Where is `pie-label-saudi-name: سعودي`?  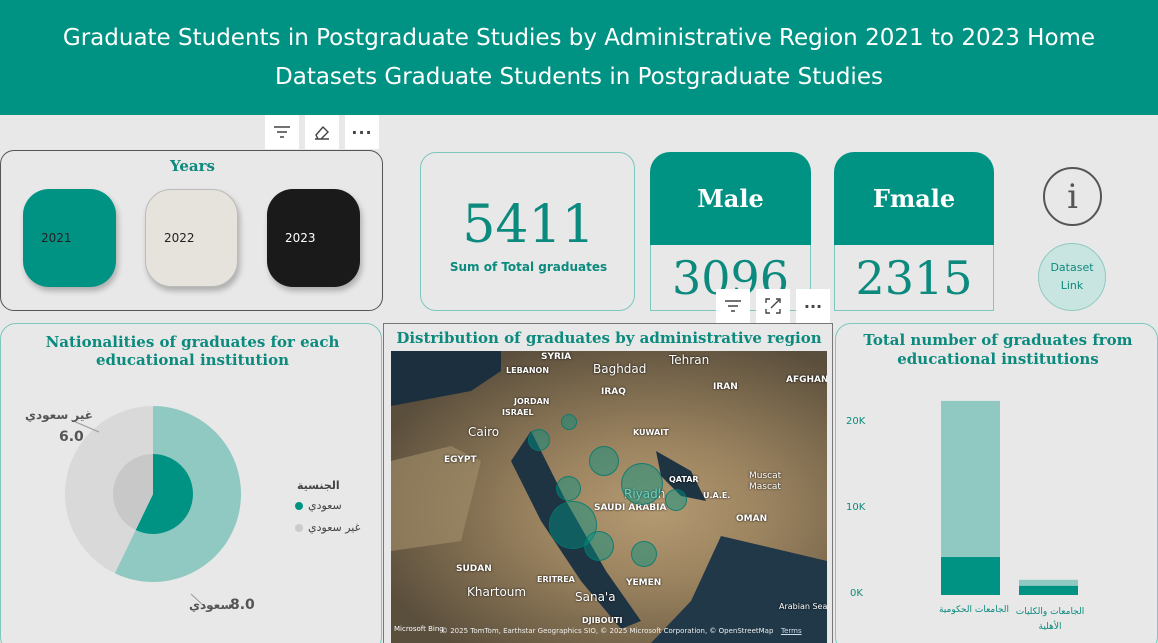 pie-label-saudi-name: سعودي is located at coordinates (211, 605).